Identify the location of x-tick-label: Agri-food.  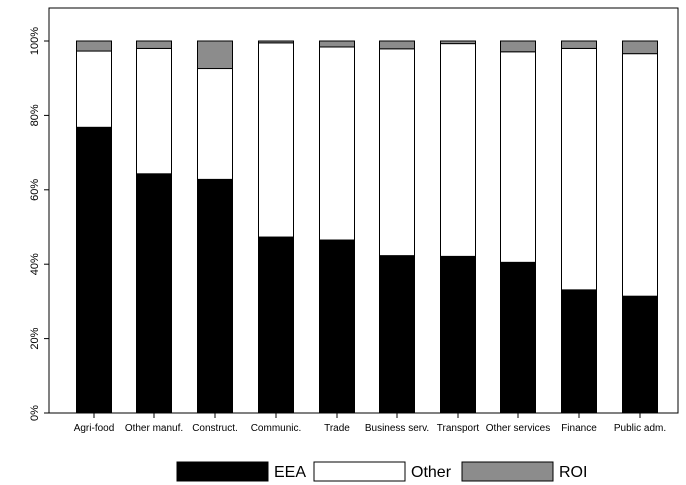
(94, 428).